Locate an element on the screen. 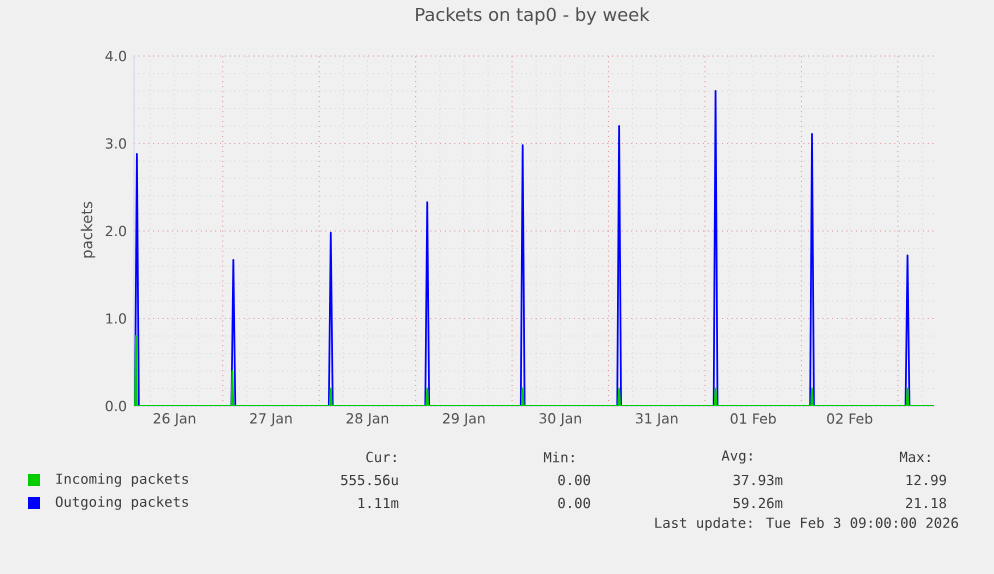 The image size is (994, 574). chart-title: Packets on tap0 - by week is located at coordinates (533, 16).